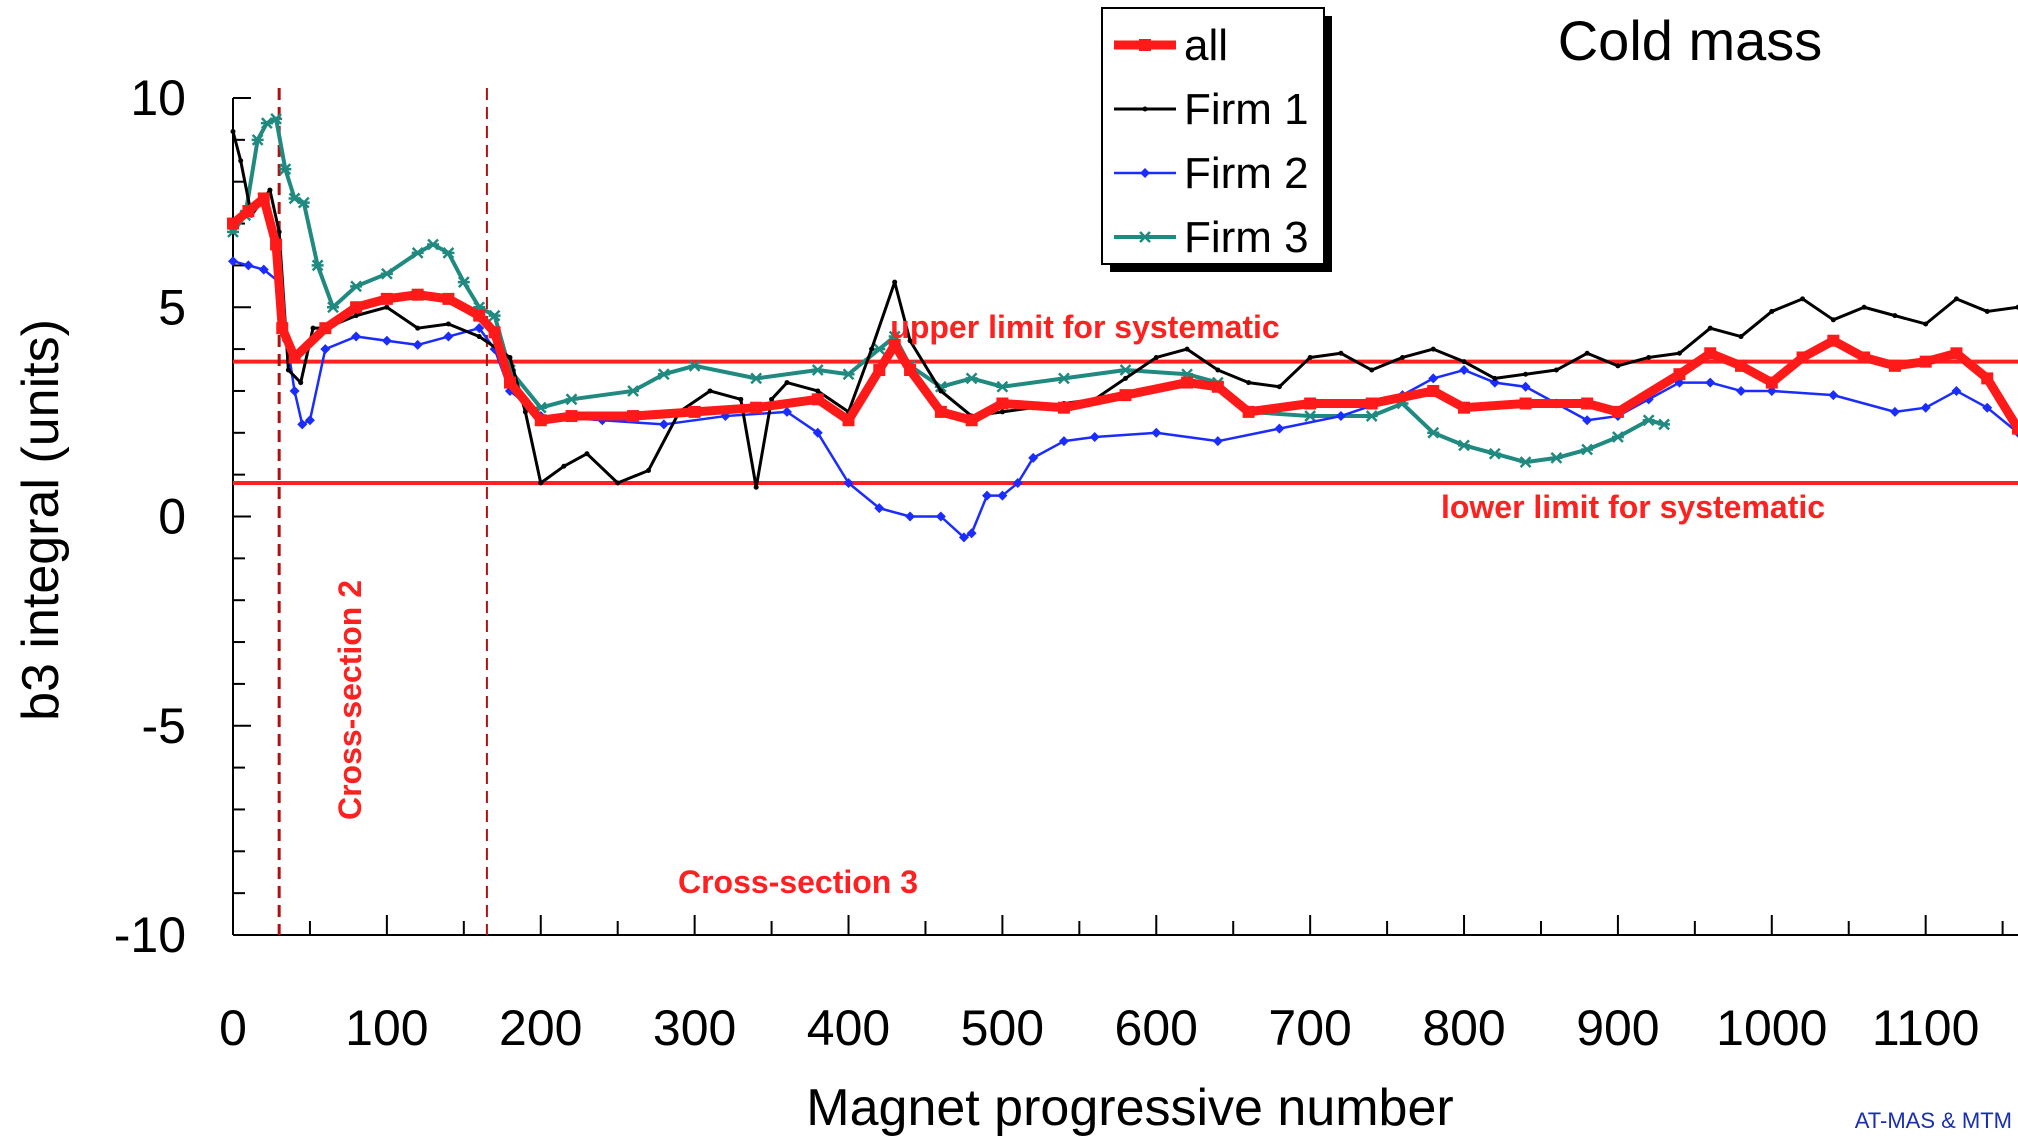  What do you see at coordinates (798, 882) in the screenshot?
I see `cross-section-3-label: Cross-section 3` at bounding box center [798, 882].